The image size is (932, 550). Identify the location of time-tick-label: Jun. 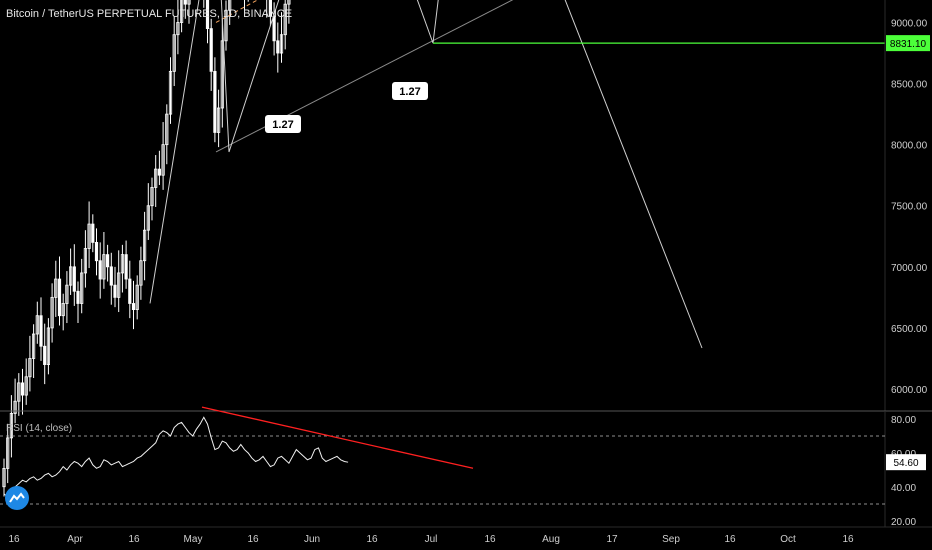
(312, 539).